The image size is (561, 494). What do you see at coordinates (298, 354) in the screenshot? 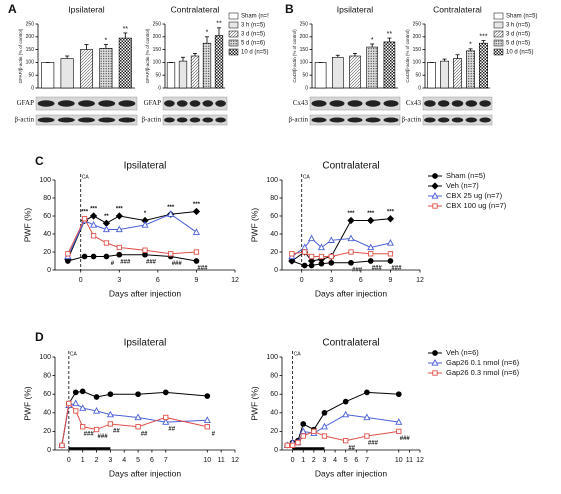
I see `ca-label: CA` at bounding box center [298, 354].